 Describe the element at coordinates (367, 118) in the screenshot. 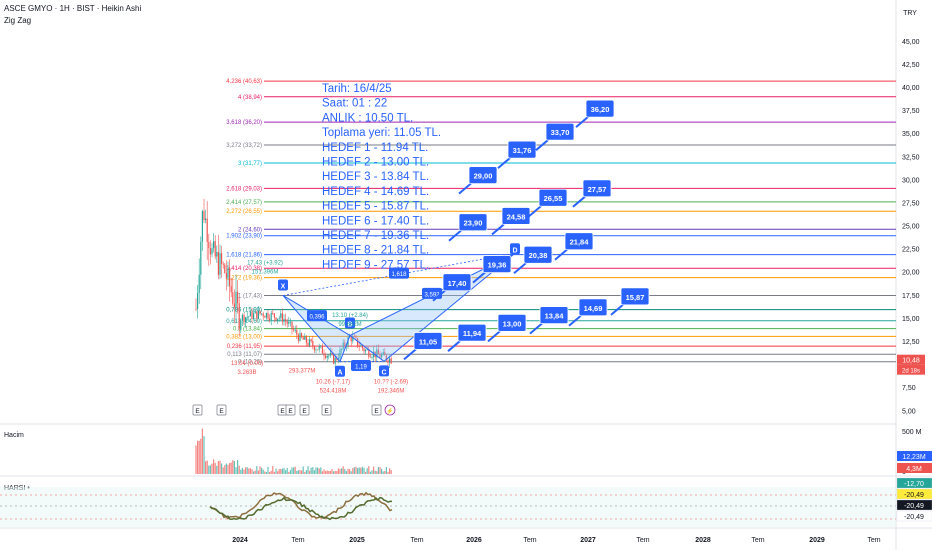

I see `note-line: ANLIK : 10.50 TL.` at that location.